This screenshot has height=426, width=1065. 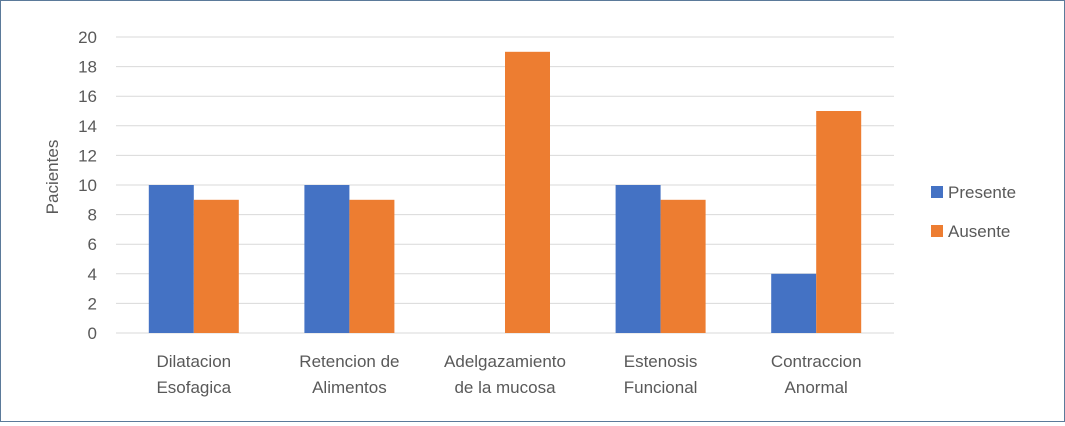 What do you see at coordinates (87, 96) in the screenshot?
I see `y-tick-label: 16` at bounding box center [87, 96].